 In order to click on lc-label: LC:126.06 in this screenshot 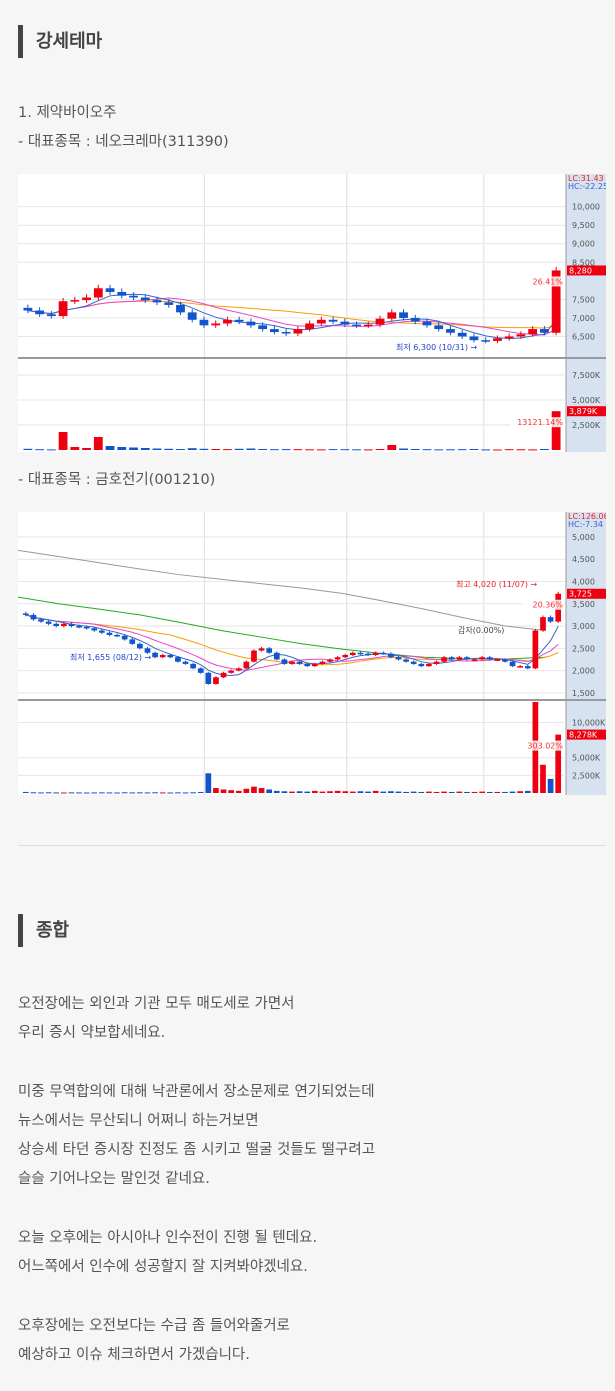, I will do `click(587, 516)`.